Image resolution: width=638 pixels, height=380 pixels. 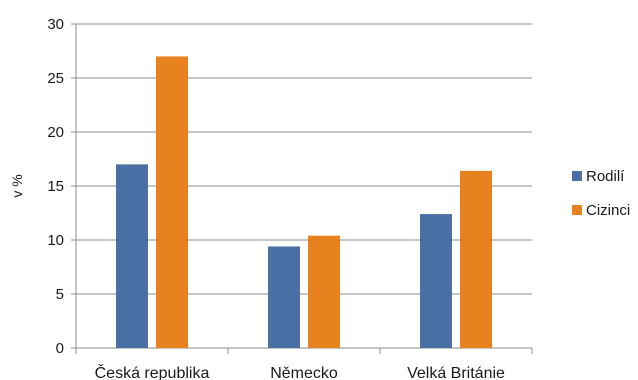 What do you see at coordinates (55, 240) in the screenshot?
I see `y-tick-label: 10` at bounding box center [55, 240].